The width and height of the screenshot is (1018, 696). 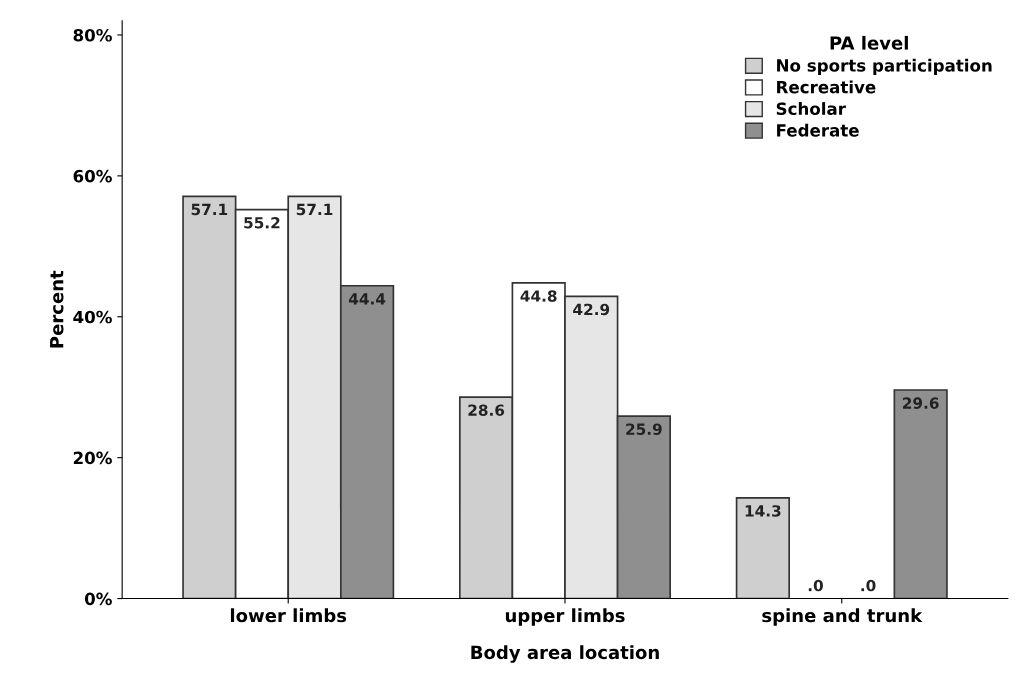 What do you see at coordinates (57, 309) in the screenshot?
I see `y-axis-title: Percent` at bounding box center [57, 309].